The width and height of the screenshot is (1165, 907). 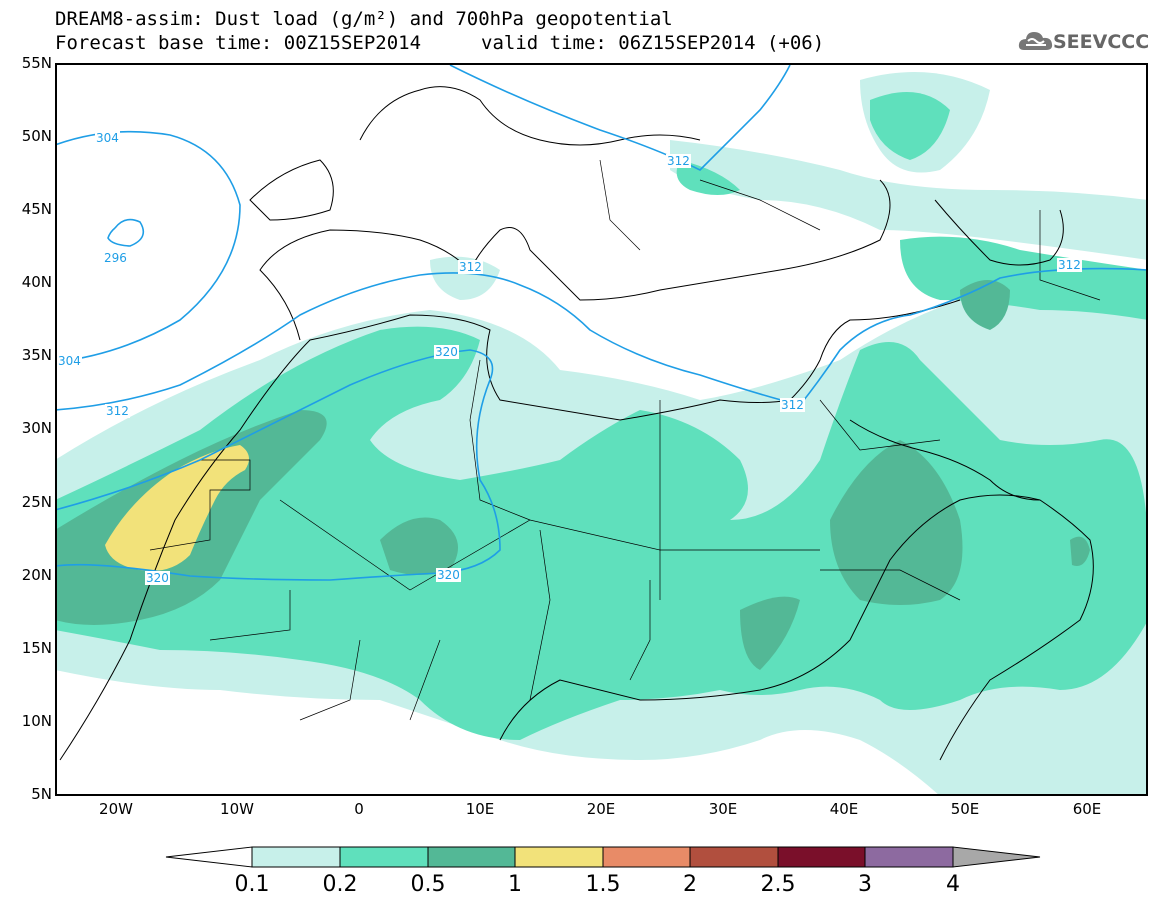 What do you see at coordinates (209, 857) in the screenshot?
I see `colorbar-low-triangle` at bounding box center [209, 857].